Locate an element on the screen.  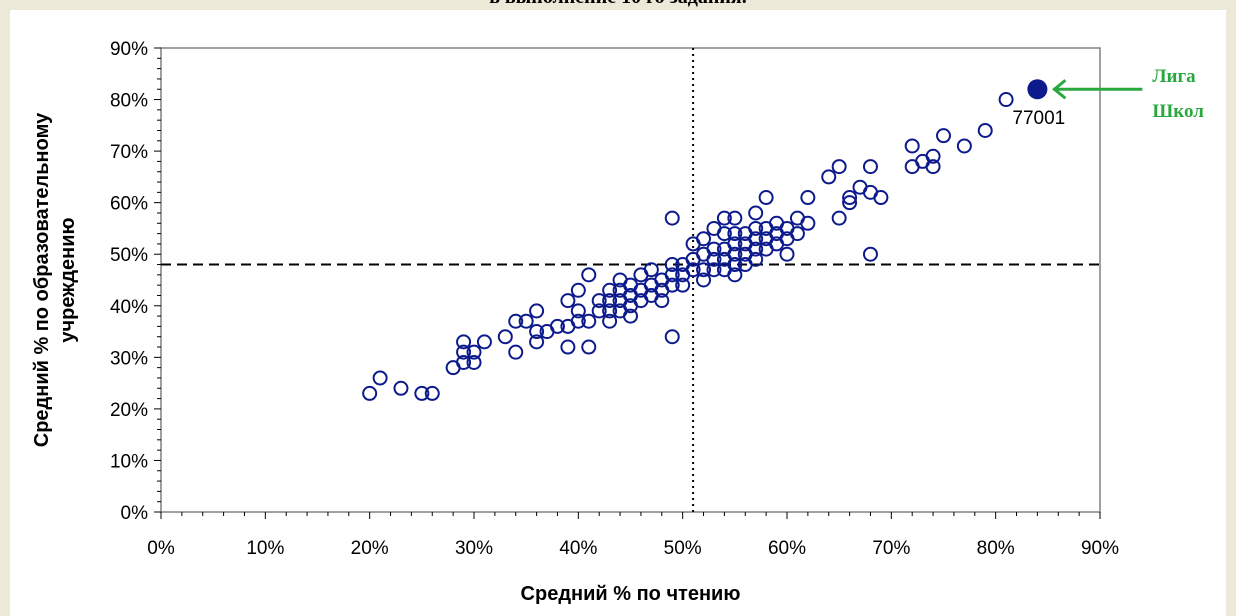
x-tick-label: 10% is located at coordinates (265, 548).